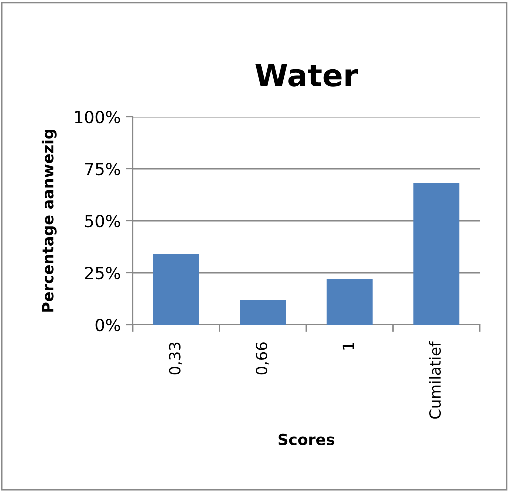  What do you see at coordinates (108, 325) in the screenshot?
I see `y-tick-label: 0%` at bounding box center [108, 325].